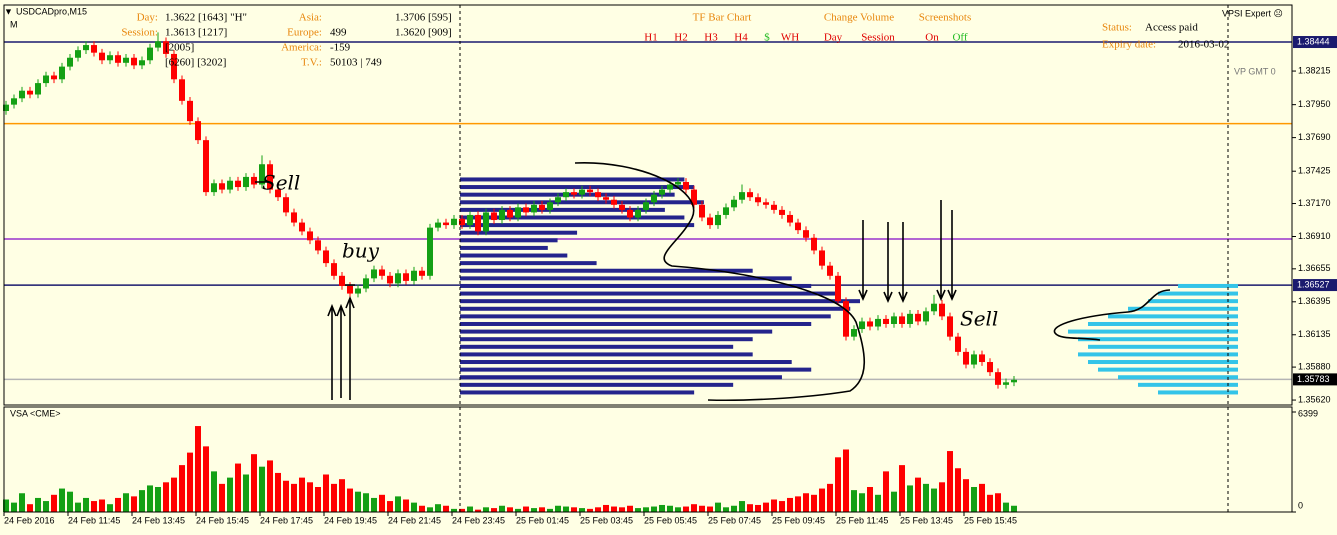 The image size is (1337, 535). What do you see at coordinates (932, 38) in the screenshot?
I see `screenshots-button: On` at bounding box center [932, 38].